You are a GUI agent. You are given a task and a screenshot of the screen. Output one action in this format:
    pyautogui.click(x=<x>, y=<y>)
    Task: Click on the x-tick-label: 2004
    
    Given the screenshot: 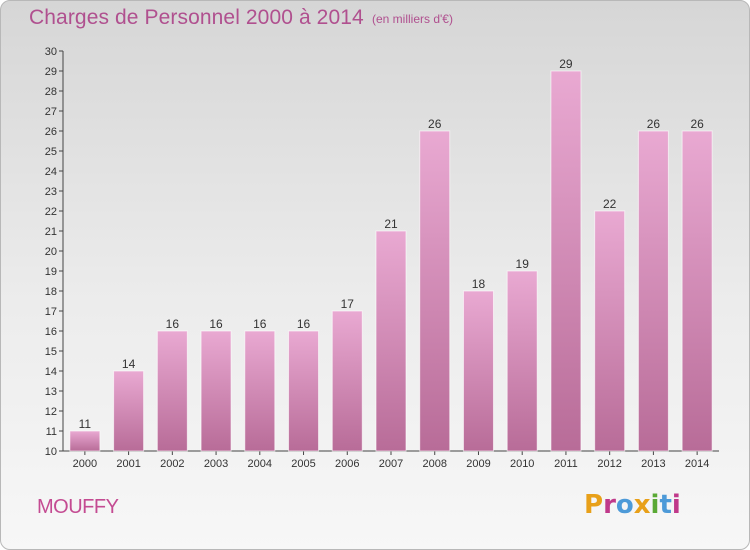 What is the action you would take?
    pyautogui.click(x=260, y=464)
    